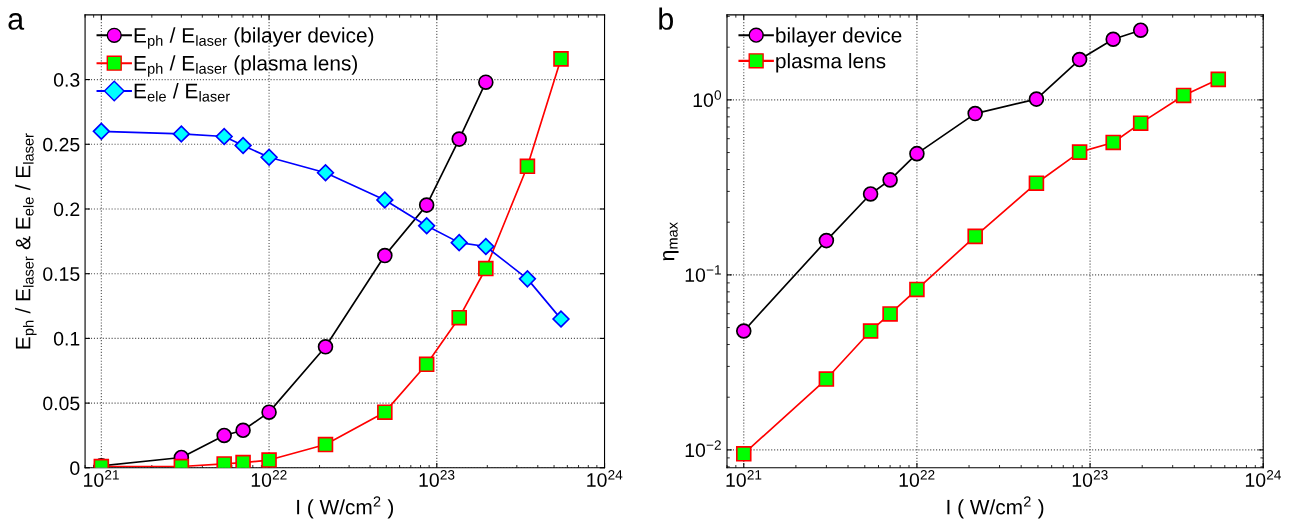 This screenshot has width=1289, height=531. What do you see at coordinates (254, 38) in the screenshot?
I see `legend-label: E$_{ph}$ / E$_{laser}$ (bilayer device)` at bounding box center [254, 38].